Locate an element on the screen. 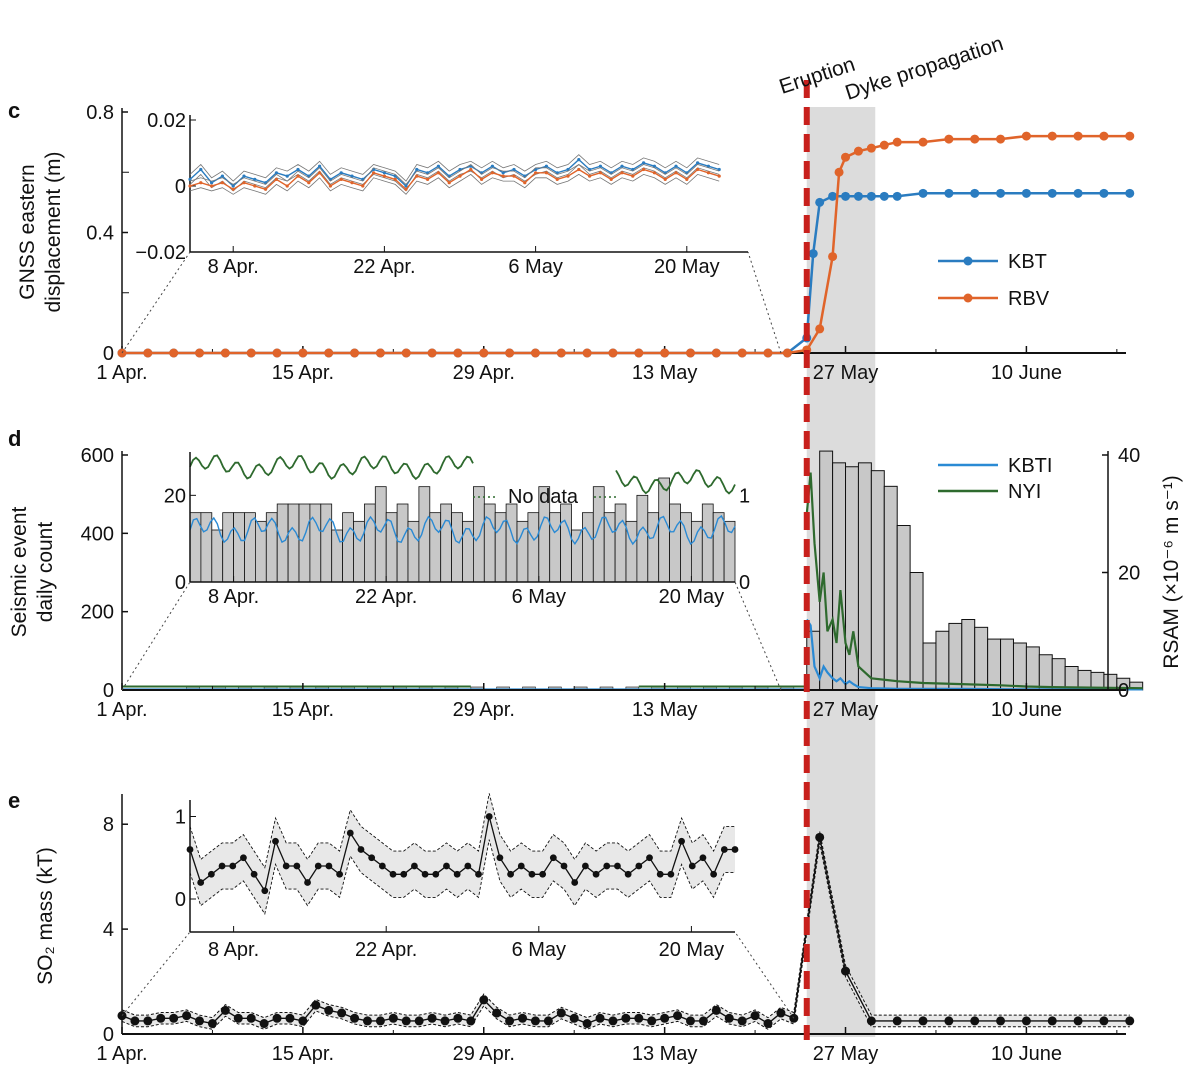  panel-e-inset-y-tick-label: 1 is located at coordinates (180, 818).